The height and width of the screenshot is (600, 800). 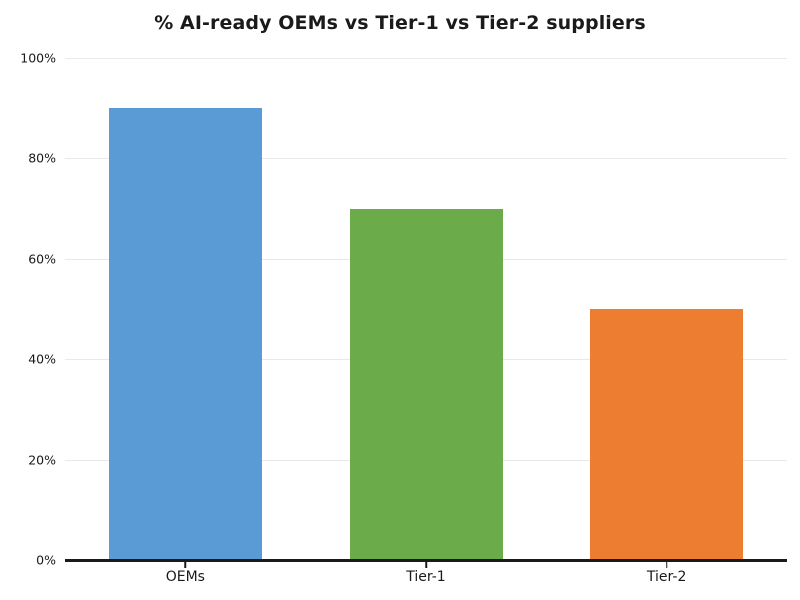 What do you see at coordinates (38, 58) in the screenshot?
I see `y-axis-tick-label: 100%` at bounding box center [38, 58].